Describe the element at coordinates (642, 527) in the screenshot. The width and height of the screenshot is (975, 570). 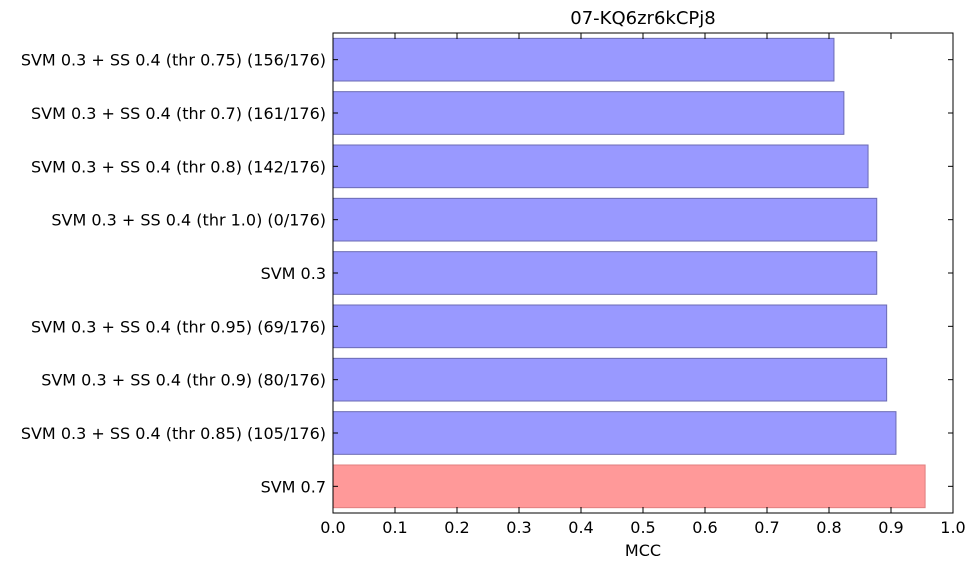
I see `x-tick-label: 0.5` at that location.